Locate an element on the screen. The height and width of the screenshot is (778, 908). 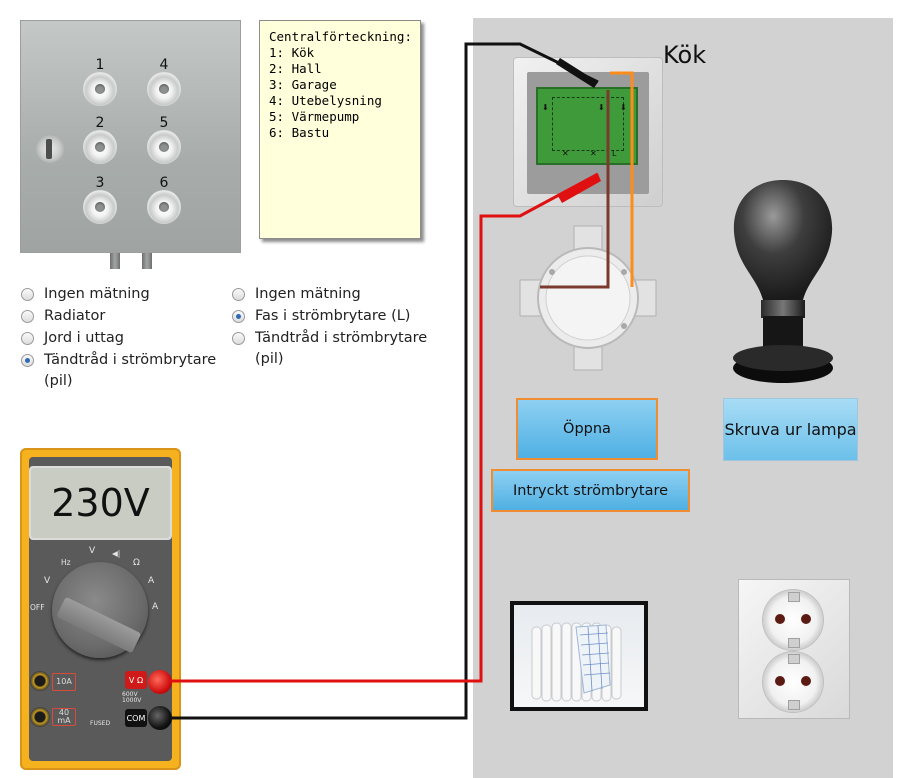
radio-label: Fas i strömbrytare (L) is located at coordinates (333, 316).